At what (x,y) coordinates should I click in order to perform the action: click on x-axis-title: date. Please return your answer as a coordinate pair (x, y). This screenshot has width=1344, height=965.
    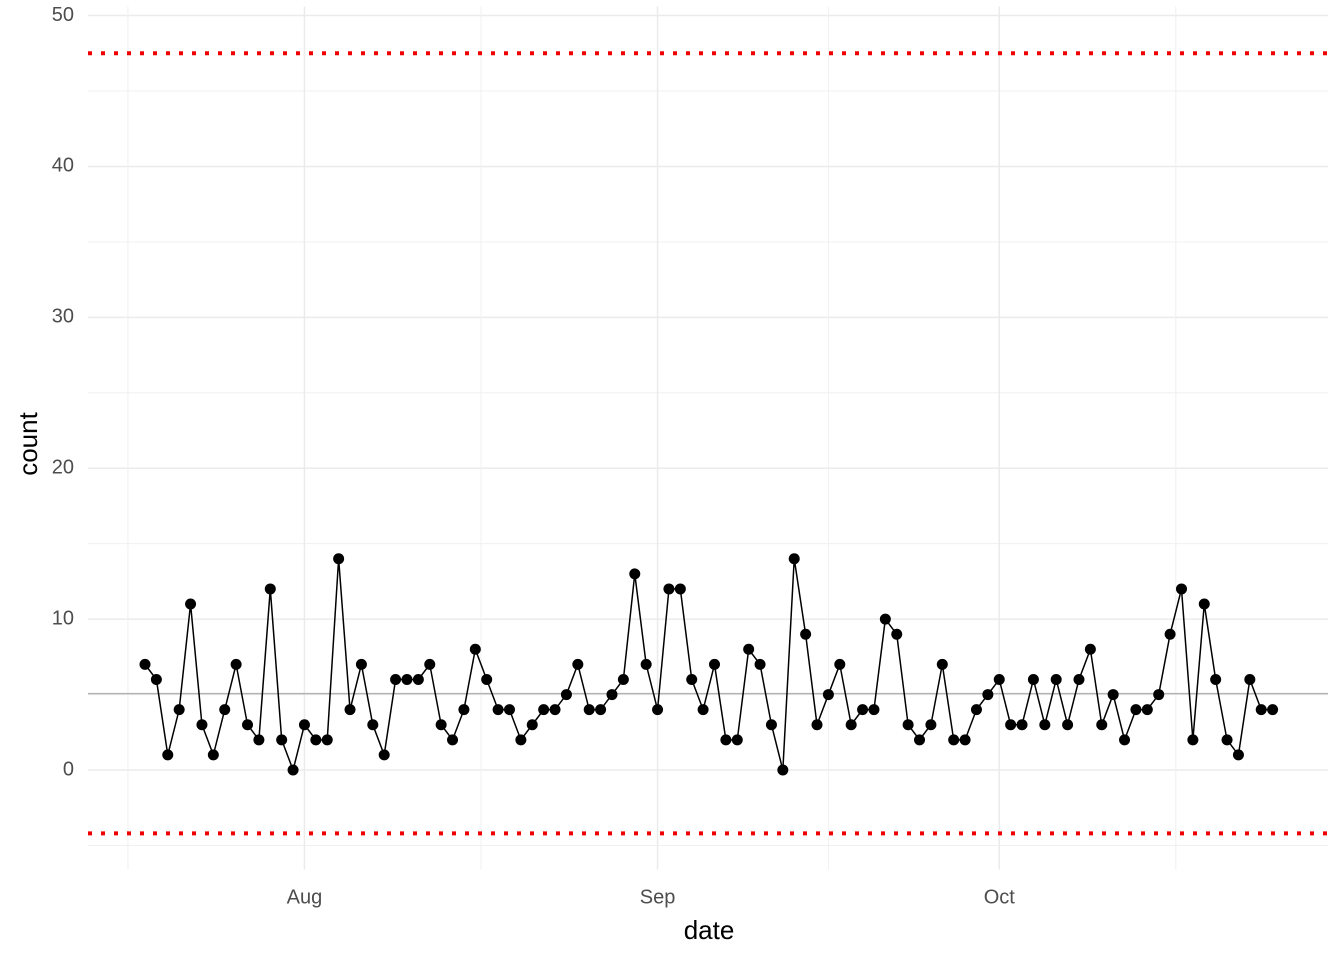
    Looking at the image, I should click on (709, 930).